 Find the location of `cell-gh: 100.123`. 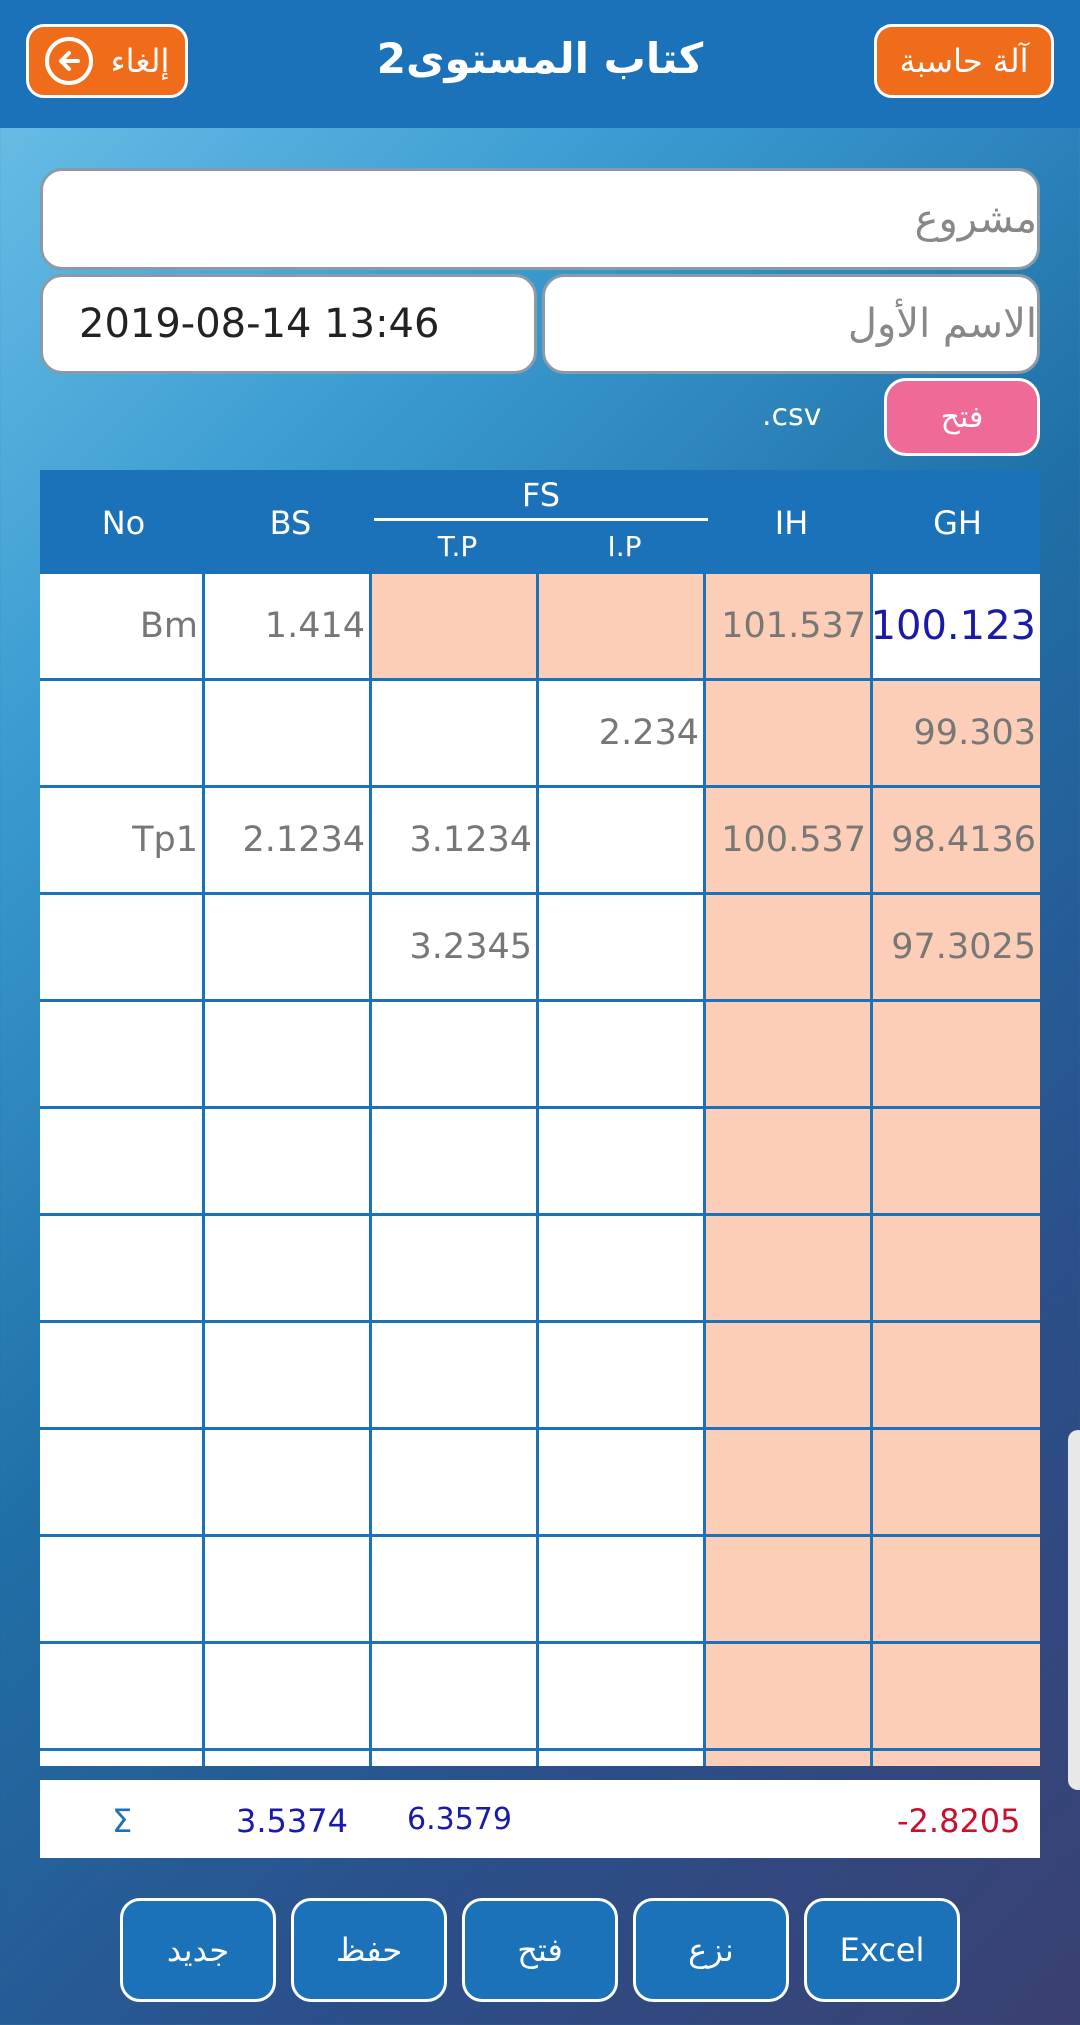

cell-gh: 100.123 is located at coordinates (955, 627).